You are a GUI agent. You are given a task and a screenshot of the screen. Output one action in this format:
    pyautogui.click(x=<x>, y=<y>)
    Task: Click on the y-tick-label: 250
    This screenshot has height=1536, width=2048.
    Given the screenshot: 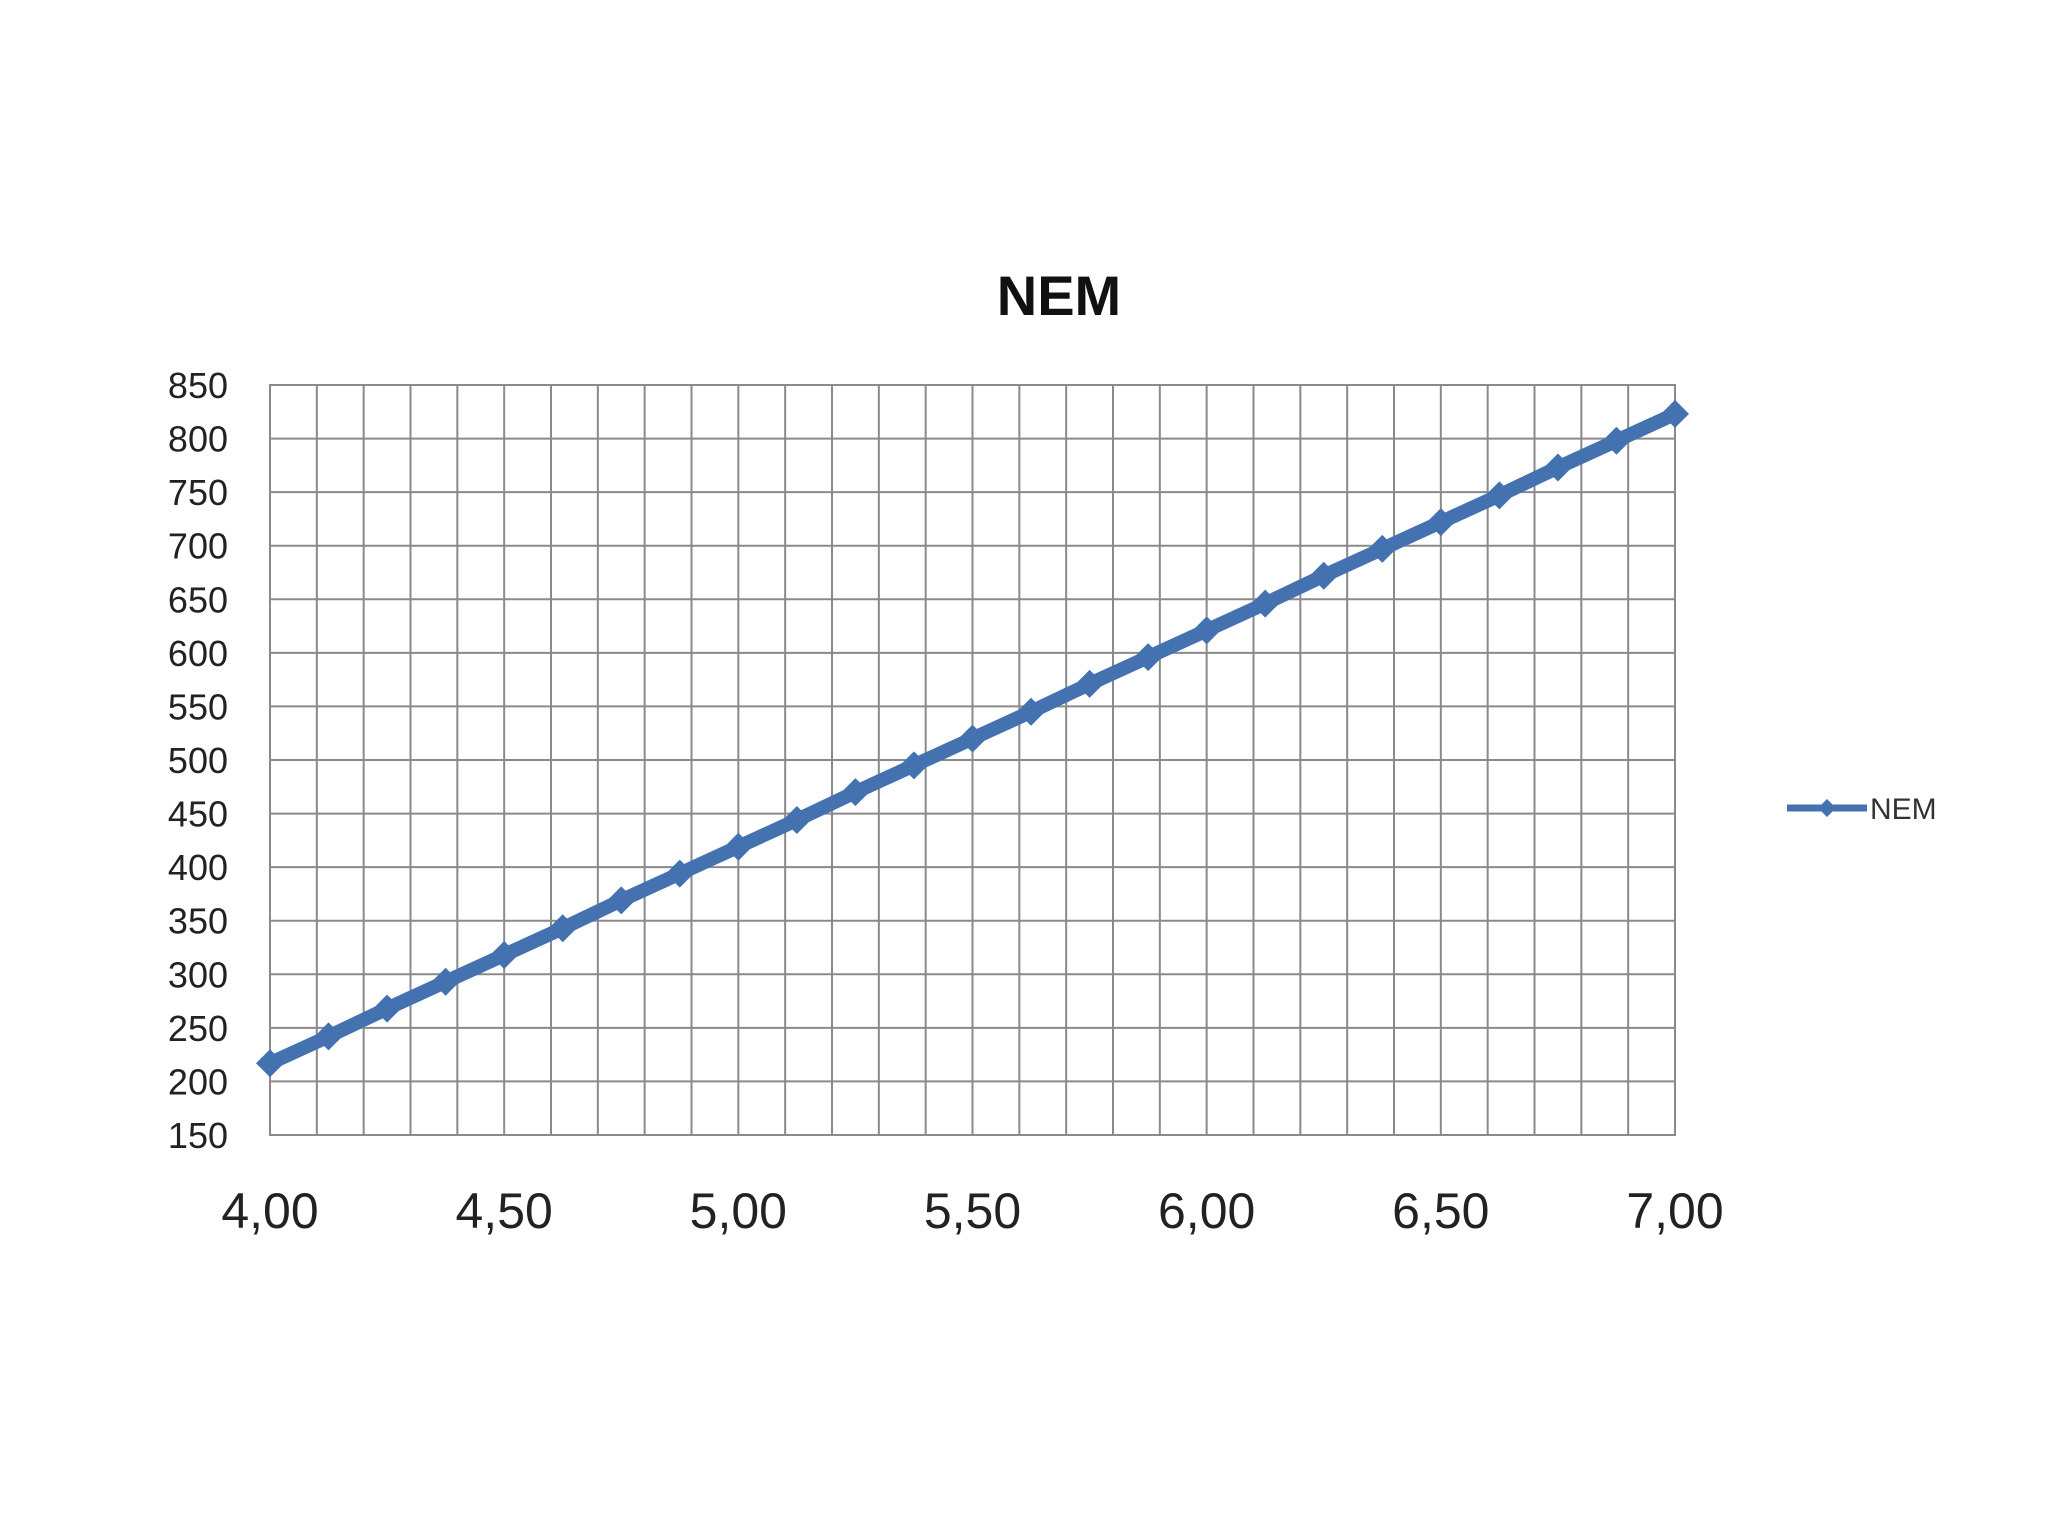 What is the action you would take?
    pyautogui.click(x=198, y=1028)
    